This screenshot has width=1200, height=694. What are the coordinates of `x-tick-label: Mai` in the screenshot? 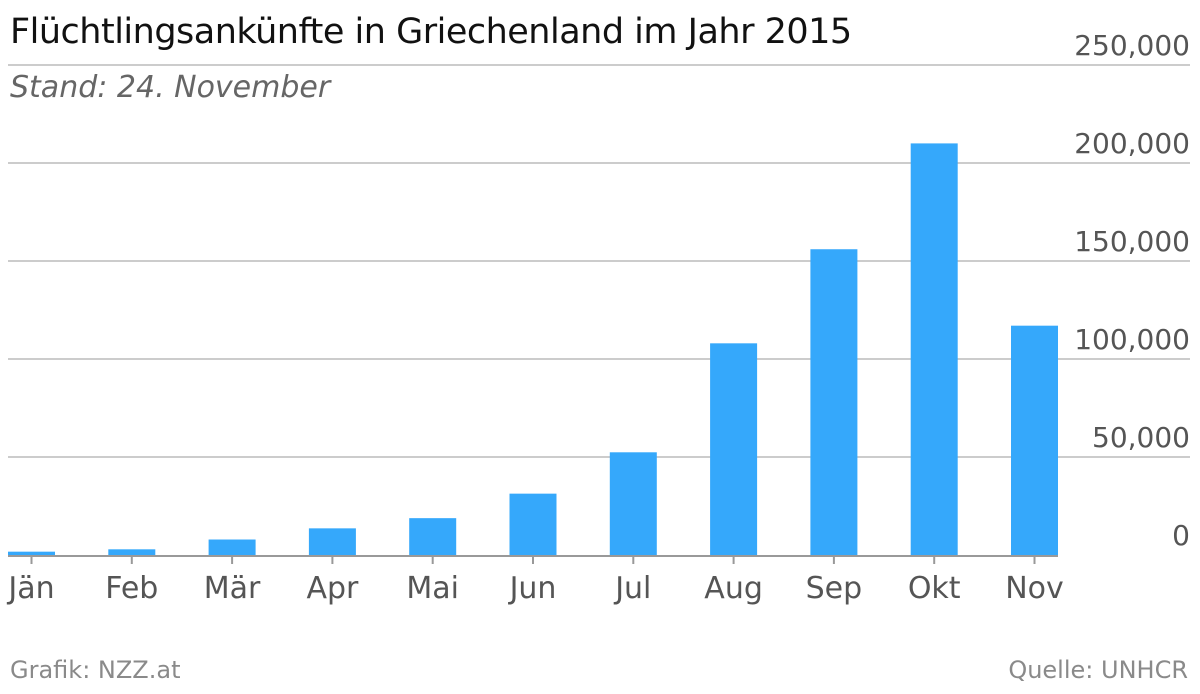 It's located at (432, 588).